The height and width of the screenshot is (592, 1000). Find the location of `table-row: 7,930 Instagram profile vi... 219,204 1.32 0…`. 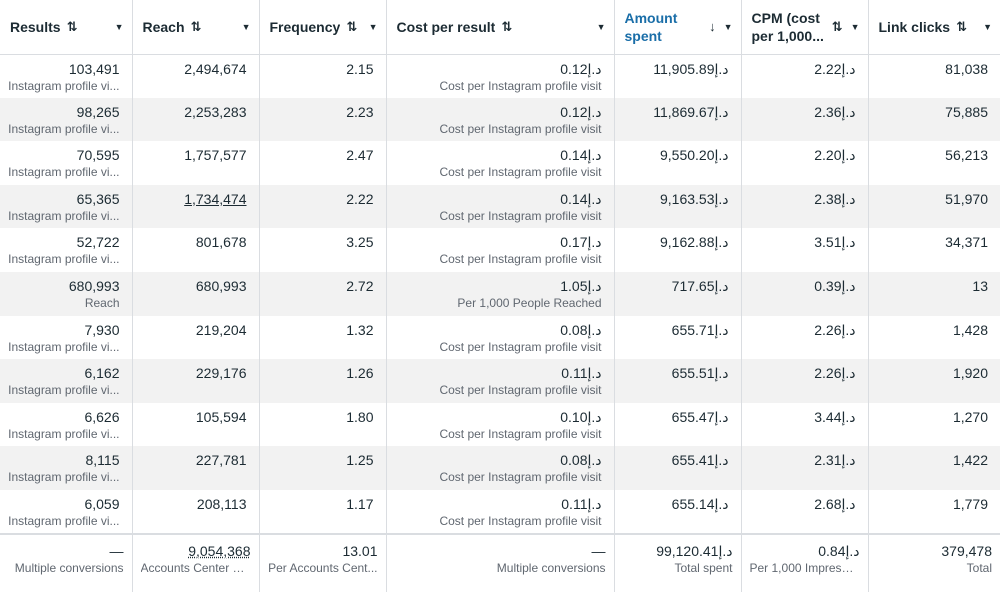

table-row: 7,930 Instagram profile vi... 219,204 1.32 0… is located at coordinates (500, 337).